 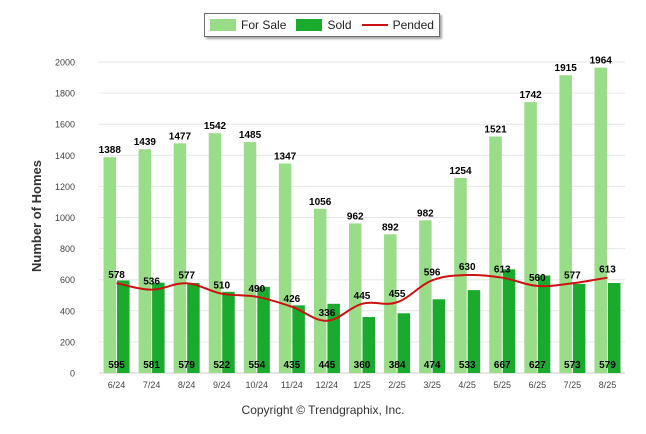 I want to click on legend-item-sold: Sold, so click(x=324, y=25).